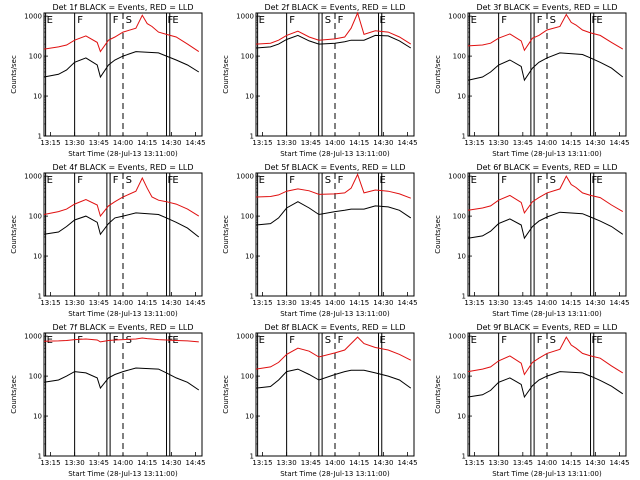 This screenshot has height=480, width=640. What do you see at coordinates (546, 327) in the screenshot?
I see `panel-title: Det 9f BLACK = Events, RED = LLD` at bounding box center [546, 327].